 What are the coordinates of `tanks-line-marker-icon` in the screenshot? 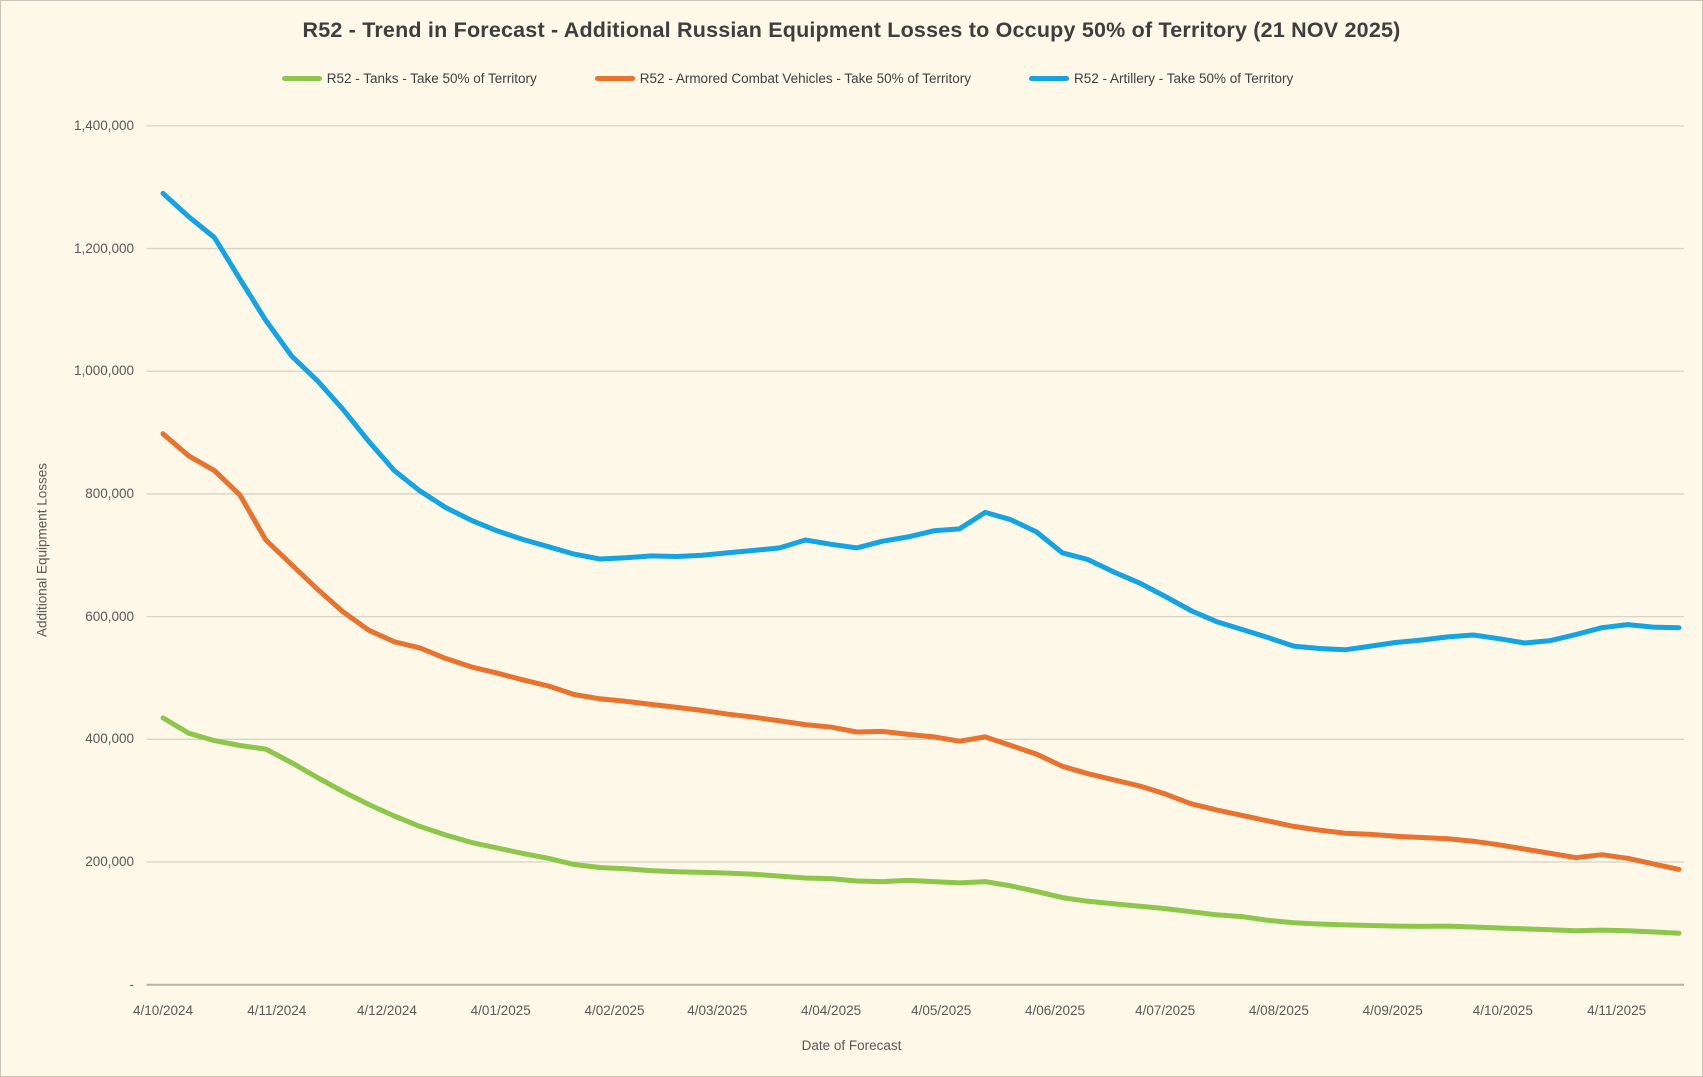 It's located at (301, 78).